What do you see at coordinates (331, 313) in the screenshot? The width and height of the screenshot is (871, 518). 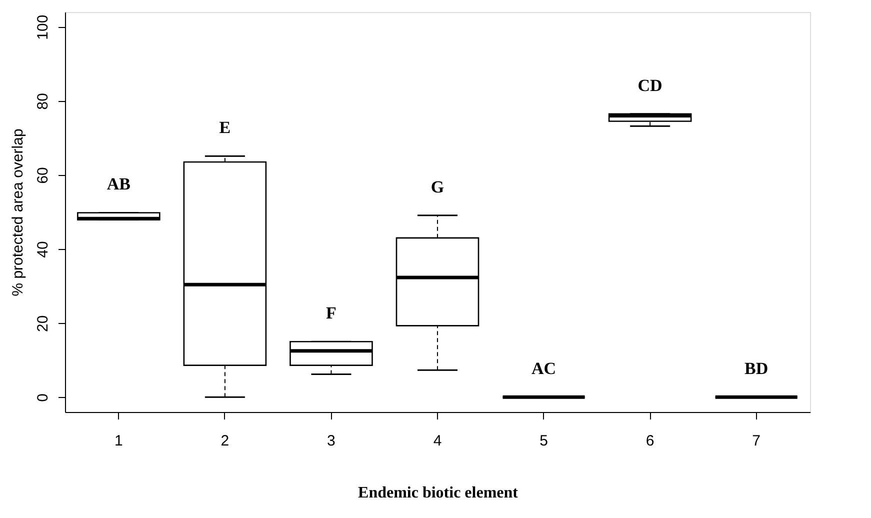 I see `annotation: F` at bounding box center [331, 313].